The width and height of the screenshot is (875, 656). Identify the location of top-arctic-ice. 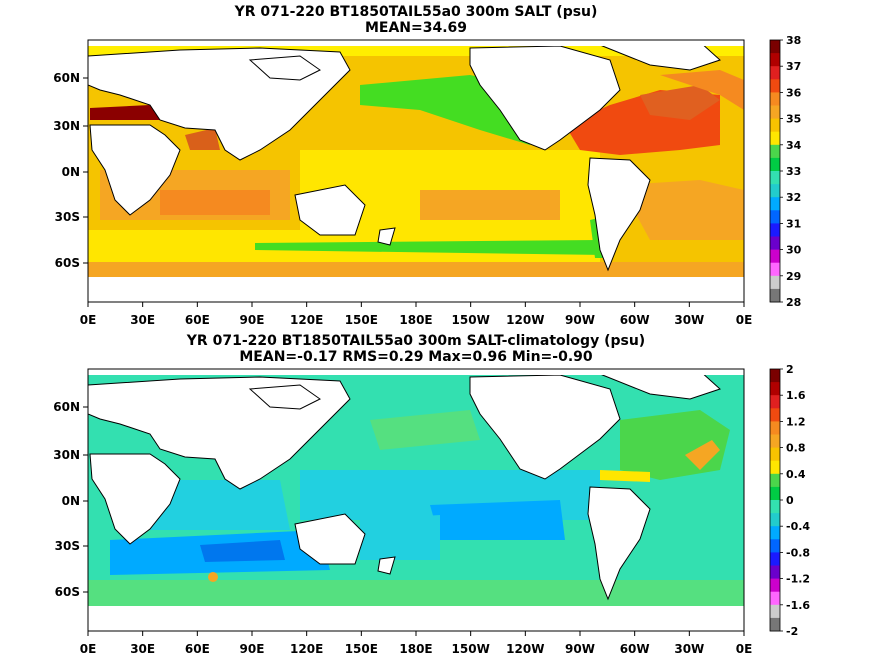
(416, 43).